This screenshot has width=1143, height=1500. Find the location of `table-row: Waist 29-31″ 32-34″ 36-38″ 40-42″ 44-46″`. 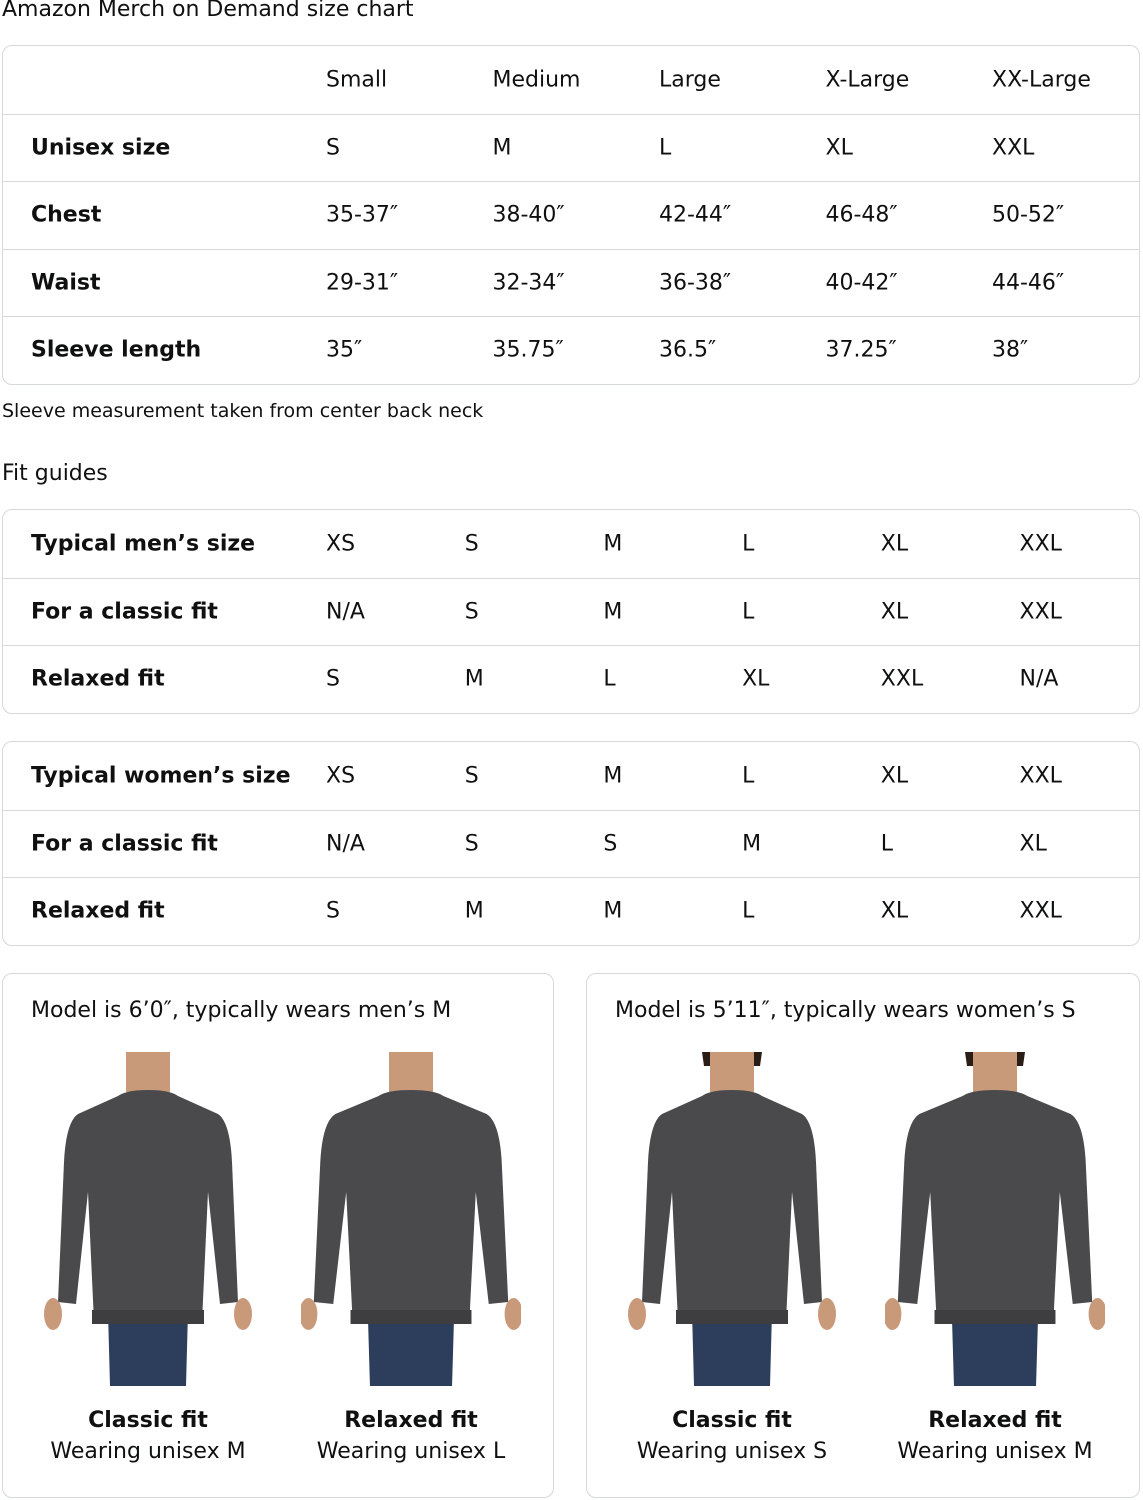

table-row: Waist 29-31″ 32-34″ 36-38″ 40-42″ 44-46″ is located at coordinates (571, 282).